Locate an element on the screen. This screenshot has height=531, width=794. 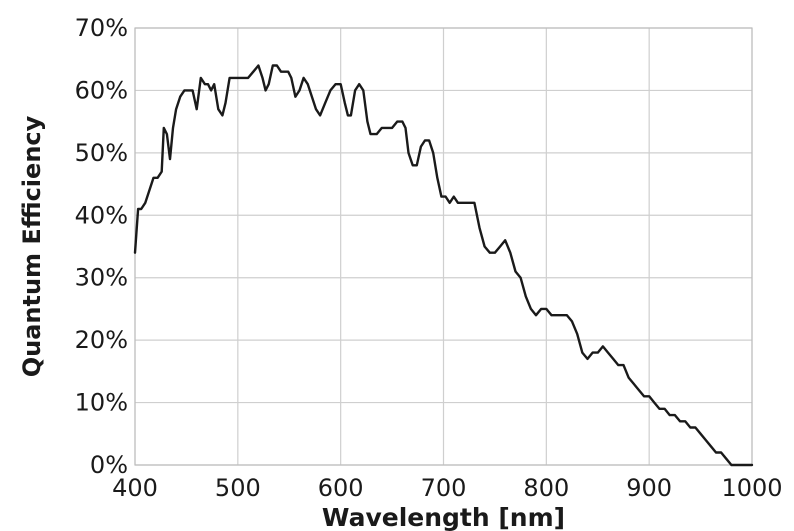
x-axis-title: Wavelength [nm] is located at coordinates (443, 517).